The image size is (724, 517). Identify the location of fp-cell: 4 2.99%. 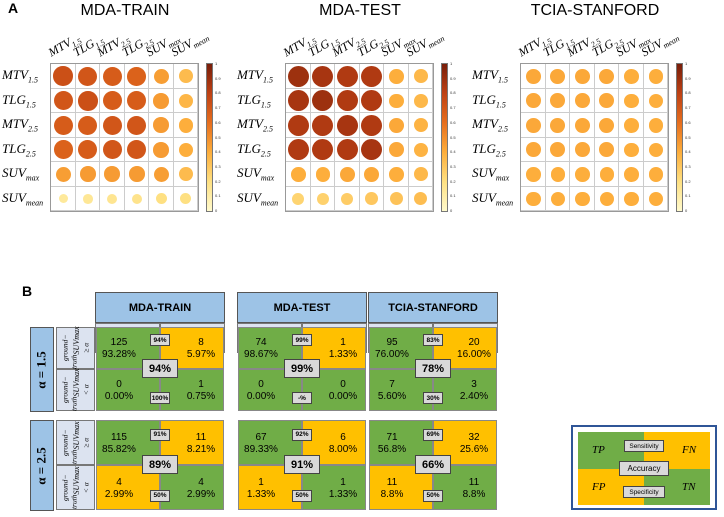
(128, 487).